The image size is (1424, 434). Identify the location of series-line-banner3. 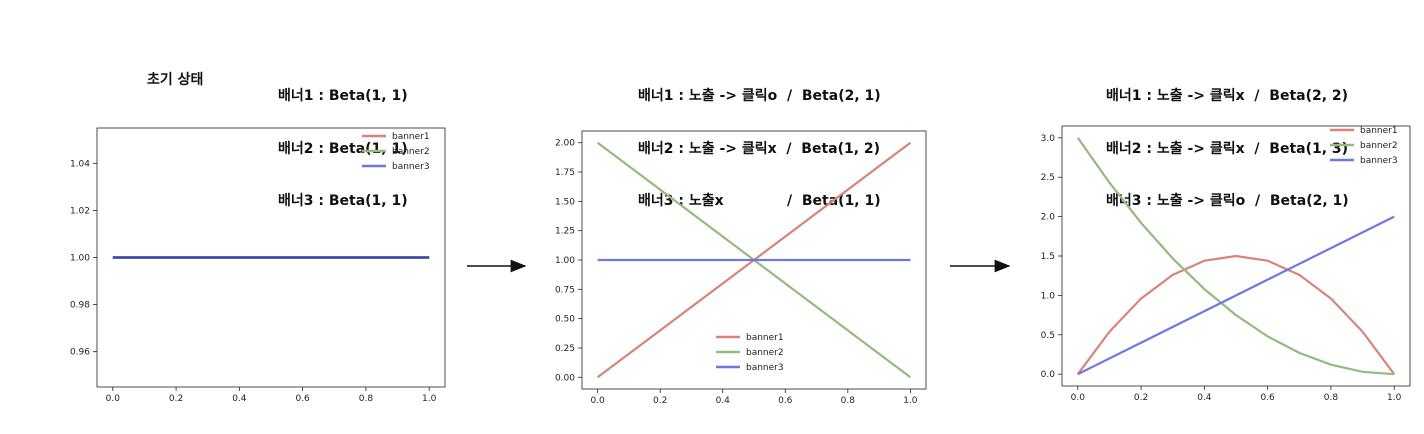
(1236, 295).